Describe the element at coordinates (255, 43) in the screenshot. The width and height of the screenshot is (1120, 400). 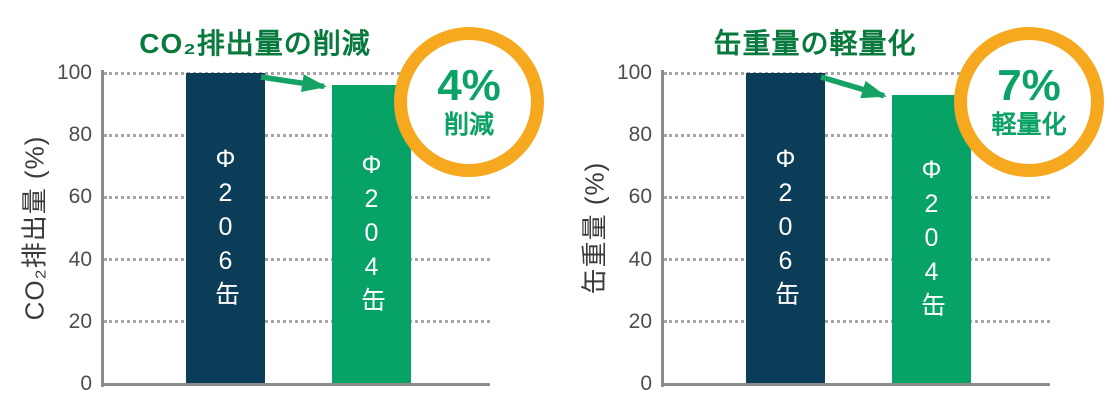
I see `chart-title: CO₂排出量の削減` at that location.